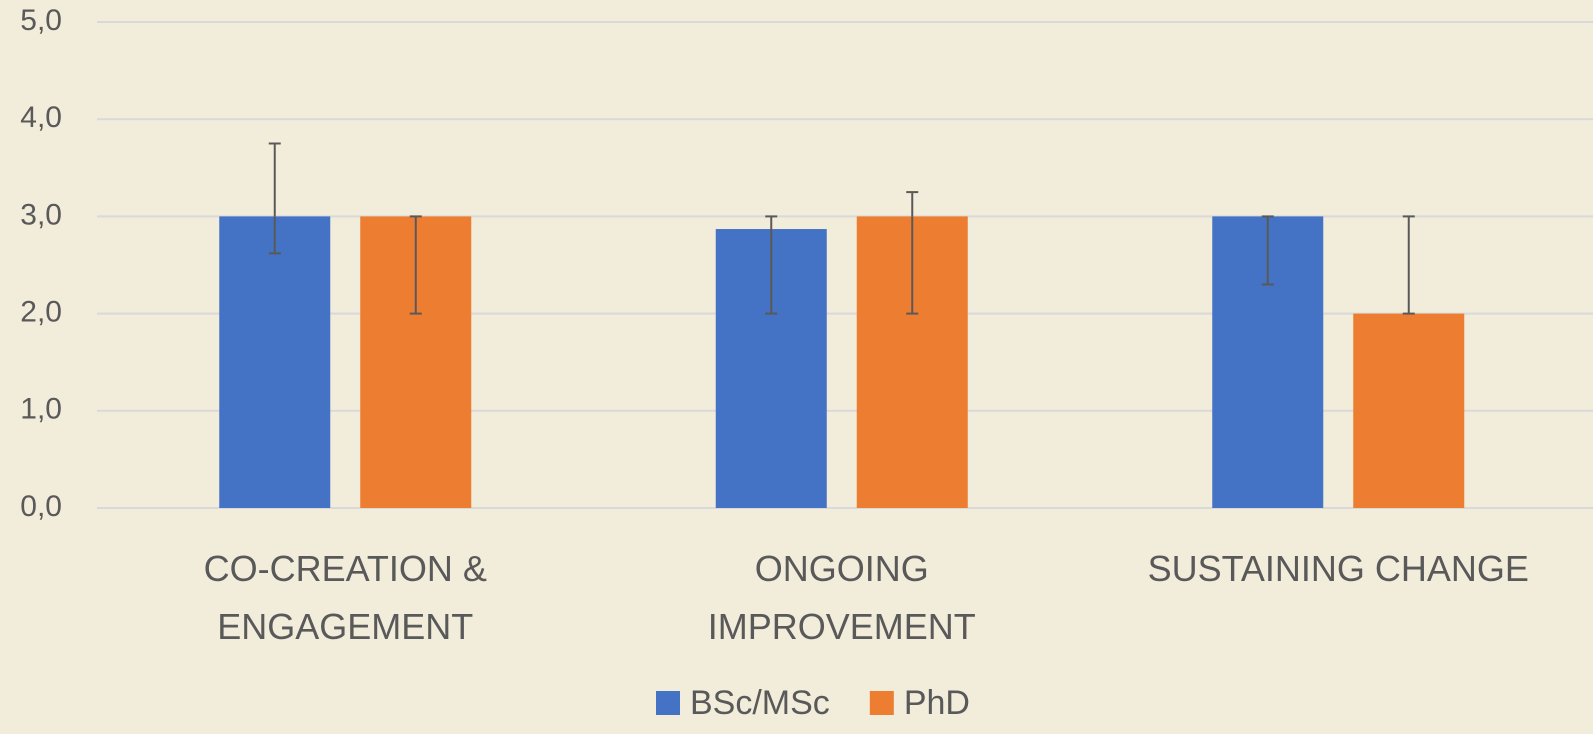 This screenshot has width=1593, height=734. Describe the element at coordinates (841, 597) in the screenshot. I see `x-tick-label: ONGOING IMPROVEMENT` at that location.